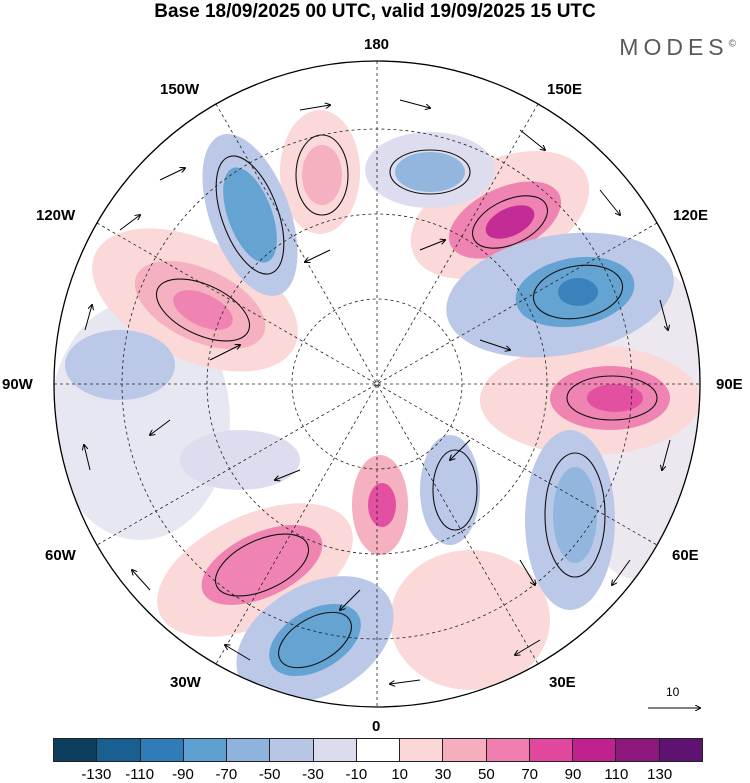 The image size is (750, 783). Describe the element at coordinates (486, 774) in the screenshot. I see `colorbar-tick-label: 50` at that location.